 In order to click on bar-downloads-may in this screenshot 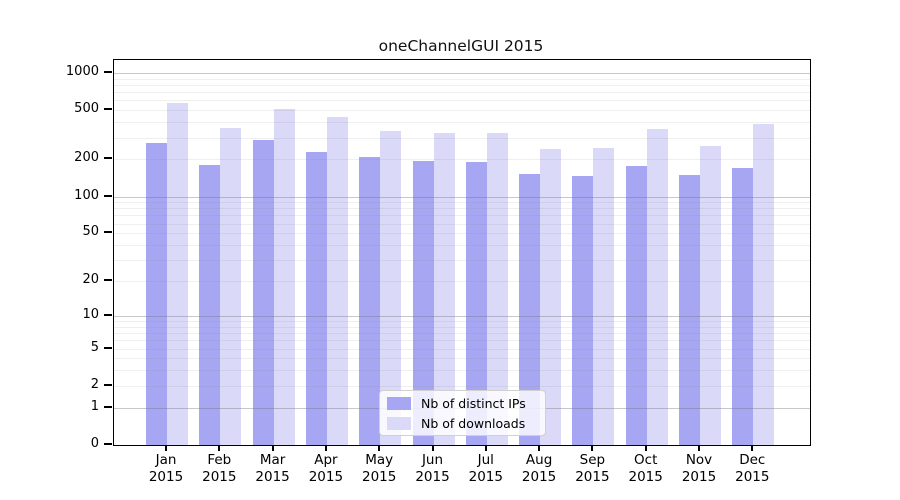, I will do `click(391, 287)`.